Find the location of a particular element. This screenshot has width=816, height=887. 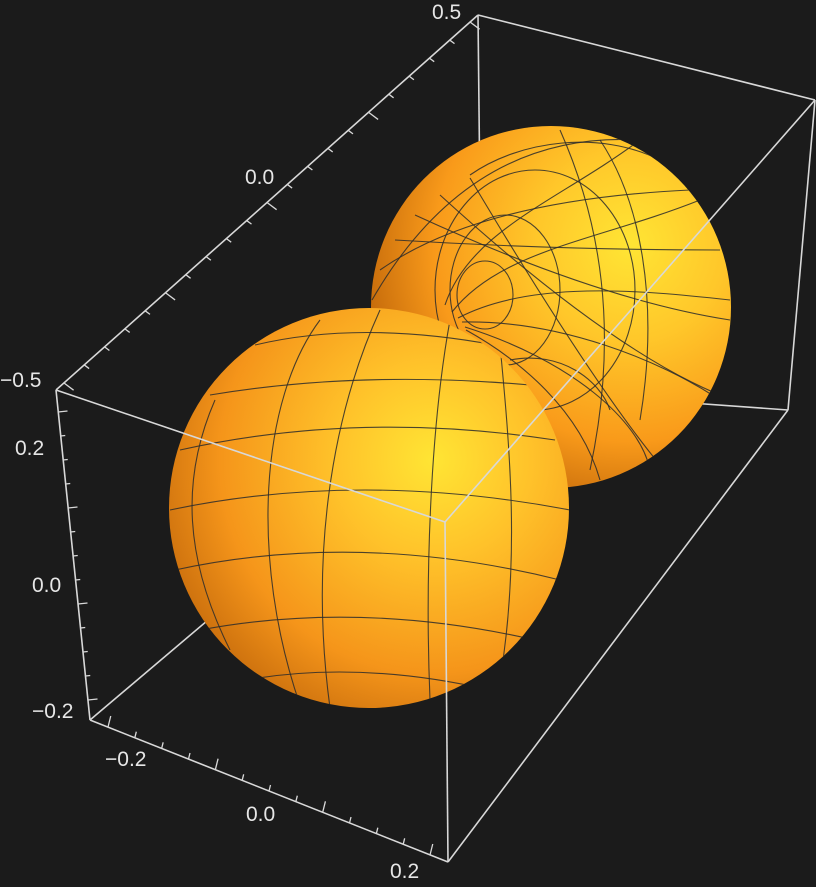

front-tick-label: −0.2 is located at coordinates (125, 759).